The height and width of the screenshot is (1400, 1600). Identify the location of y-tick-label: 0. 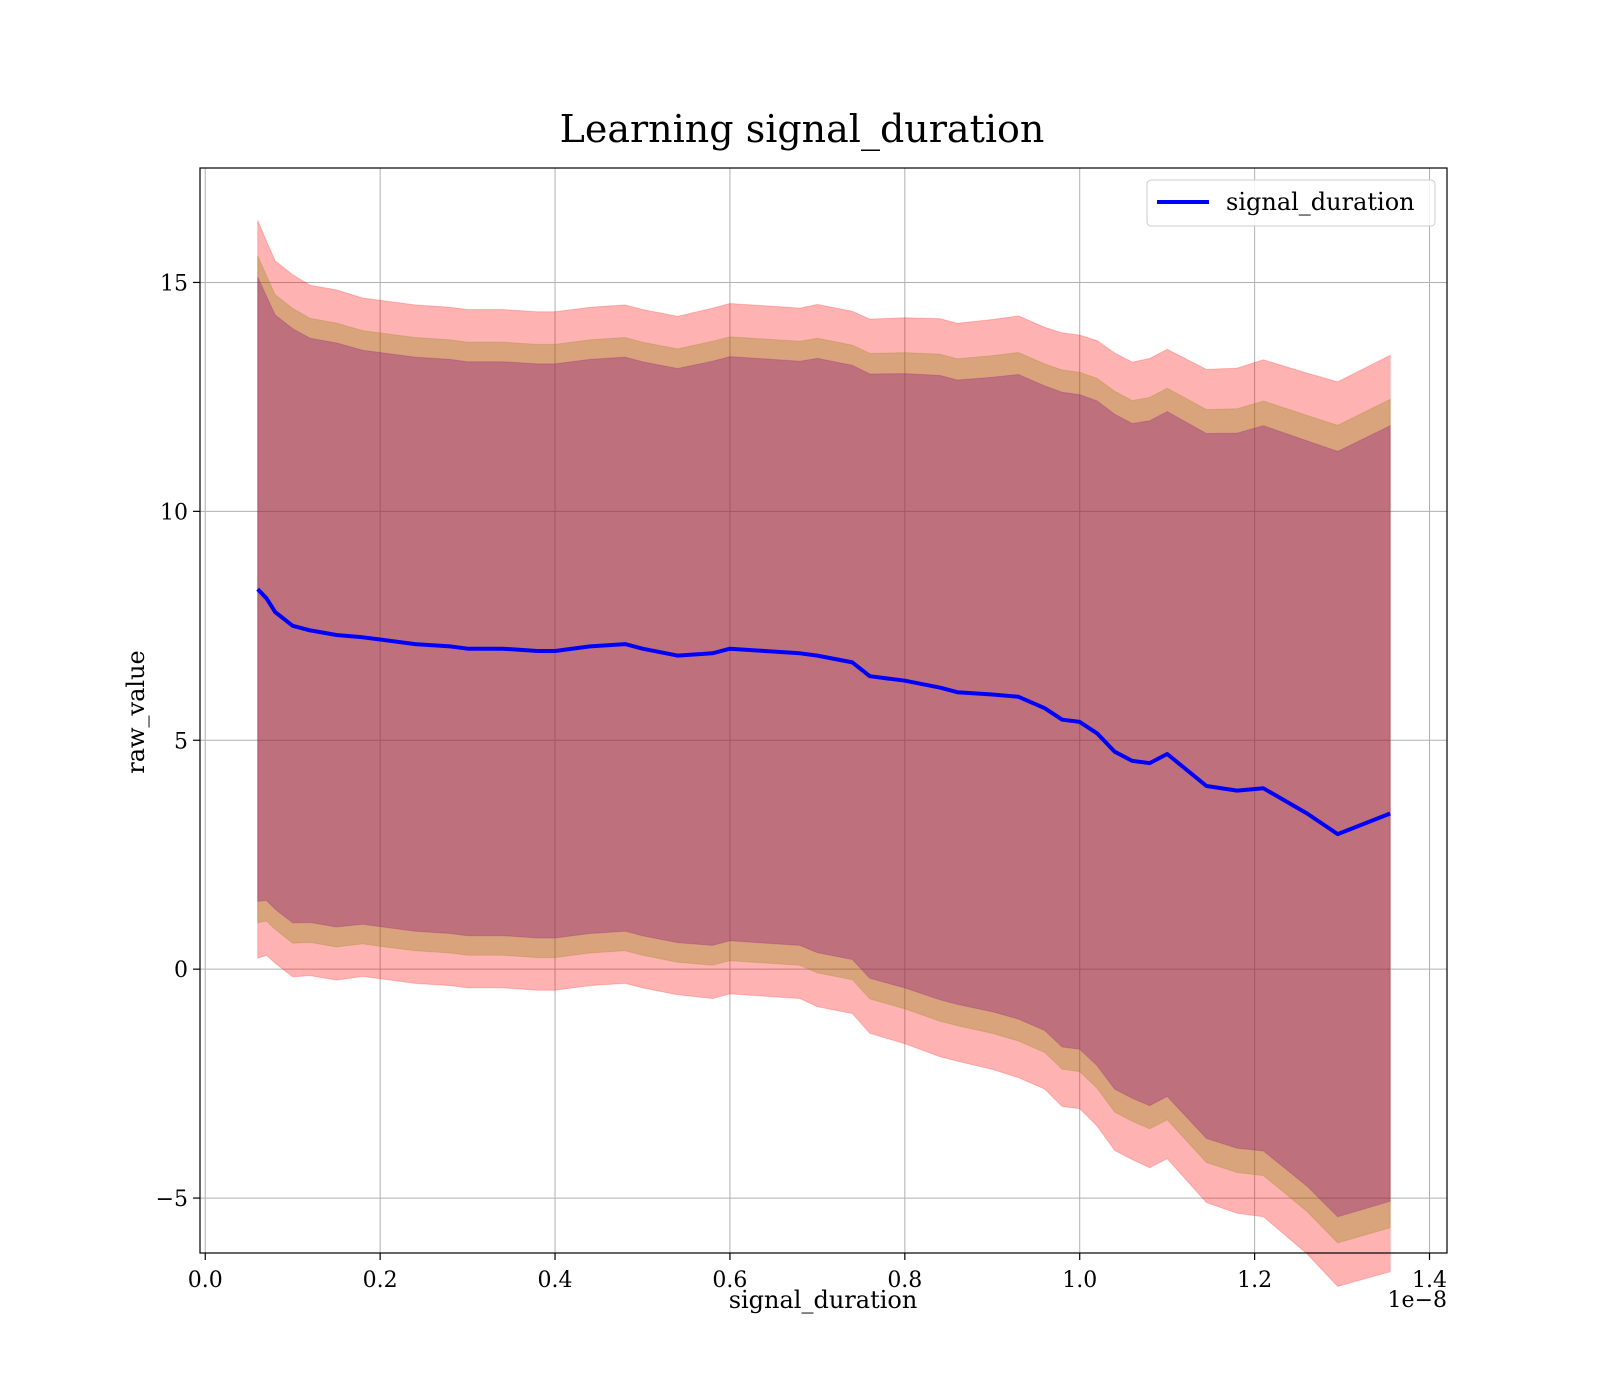
(181, 970).